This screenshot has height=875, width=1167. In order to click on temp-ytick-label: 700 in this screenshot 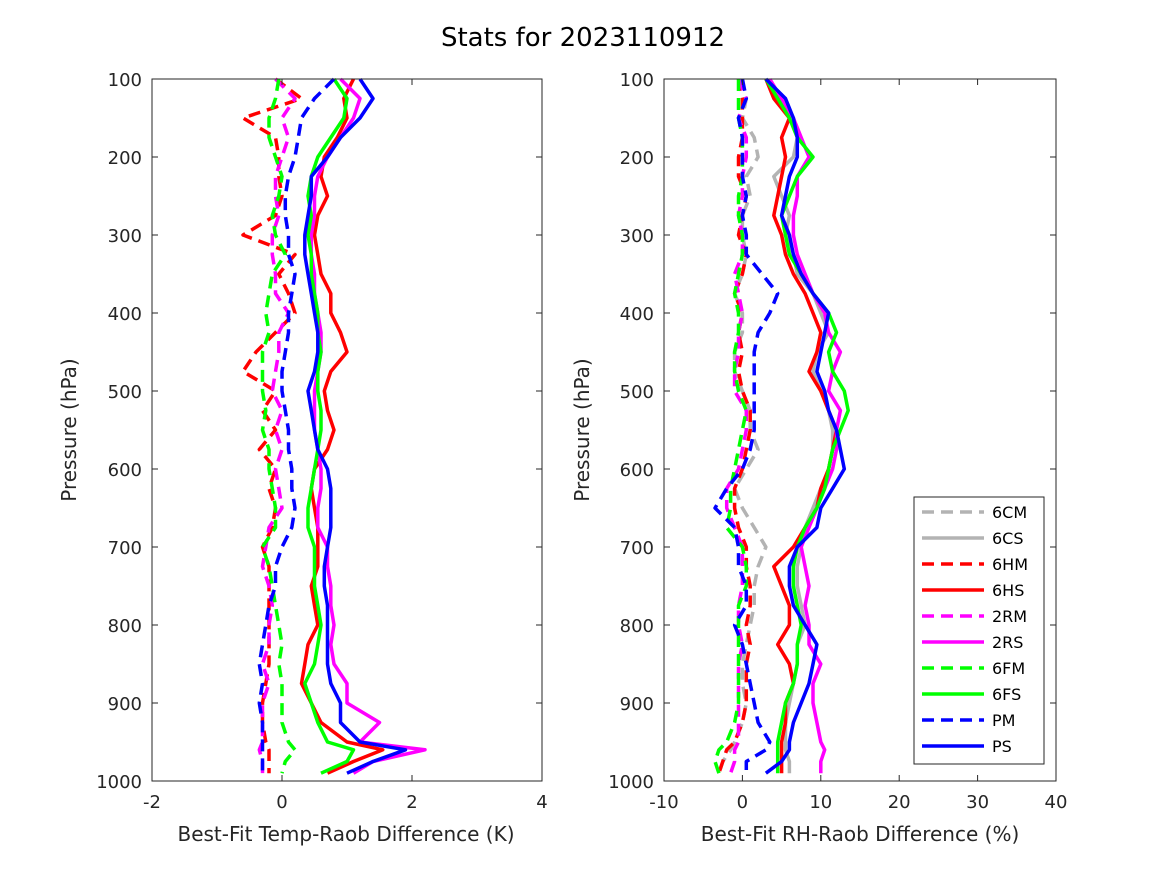, I will do `click(125, 548)`.